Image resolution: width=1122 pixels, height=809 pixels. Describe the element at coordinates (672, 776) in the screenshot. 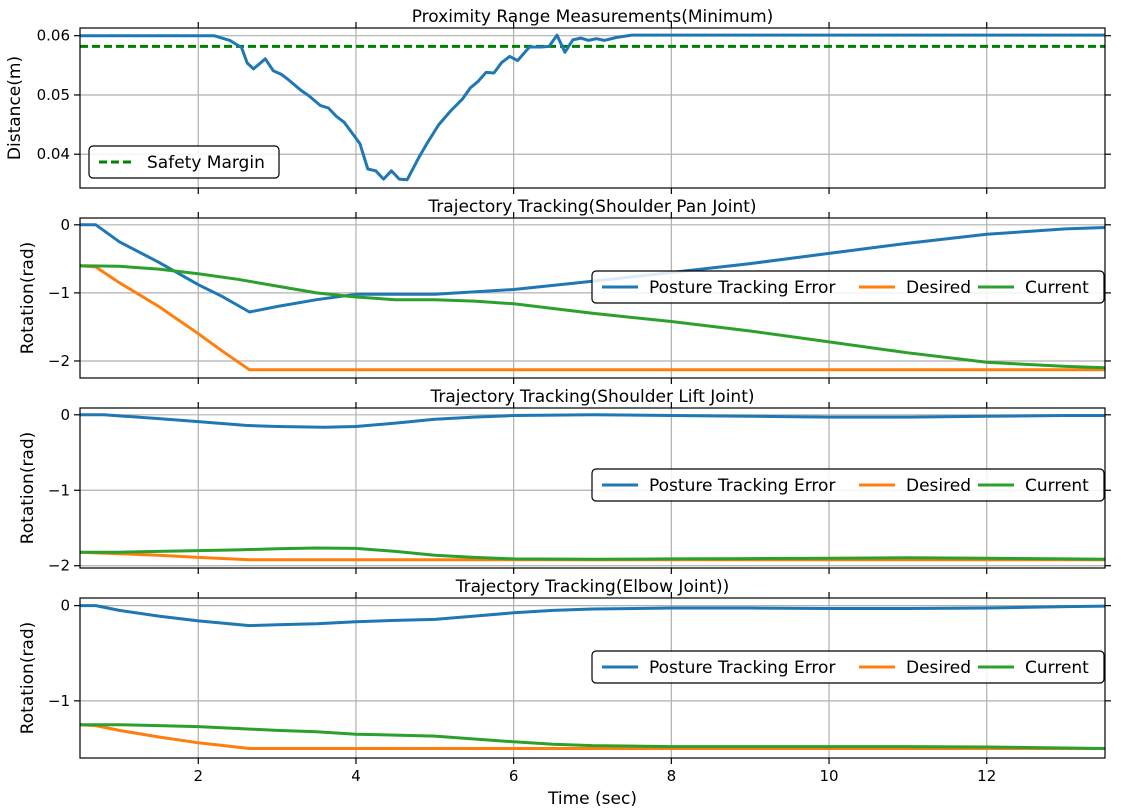

I see `x-tick-label: 8` at that location.